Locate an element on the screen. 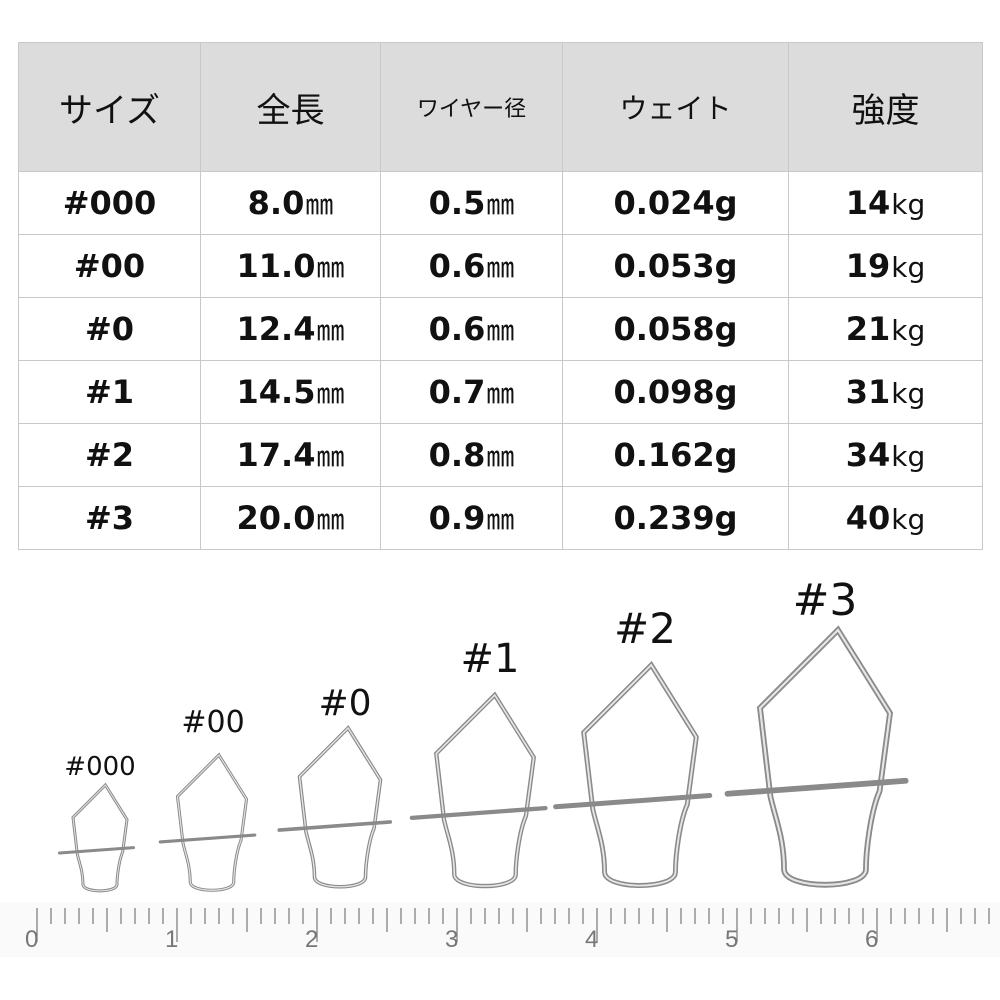 The height and width of the screenshot is (1000, 1000). cell-strength: 14kg is located at coordinates (885, 203).